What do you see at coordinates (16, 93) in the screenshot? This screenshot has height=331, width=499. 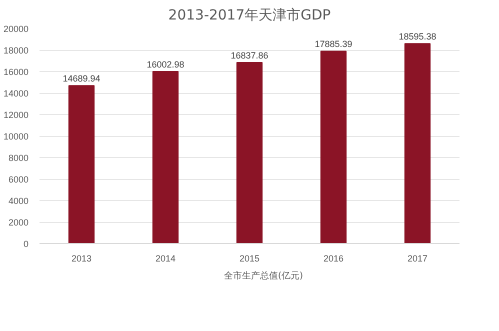 I see `y-tick-label: 14000` at bounding box center [16, 93].